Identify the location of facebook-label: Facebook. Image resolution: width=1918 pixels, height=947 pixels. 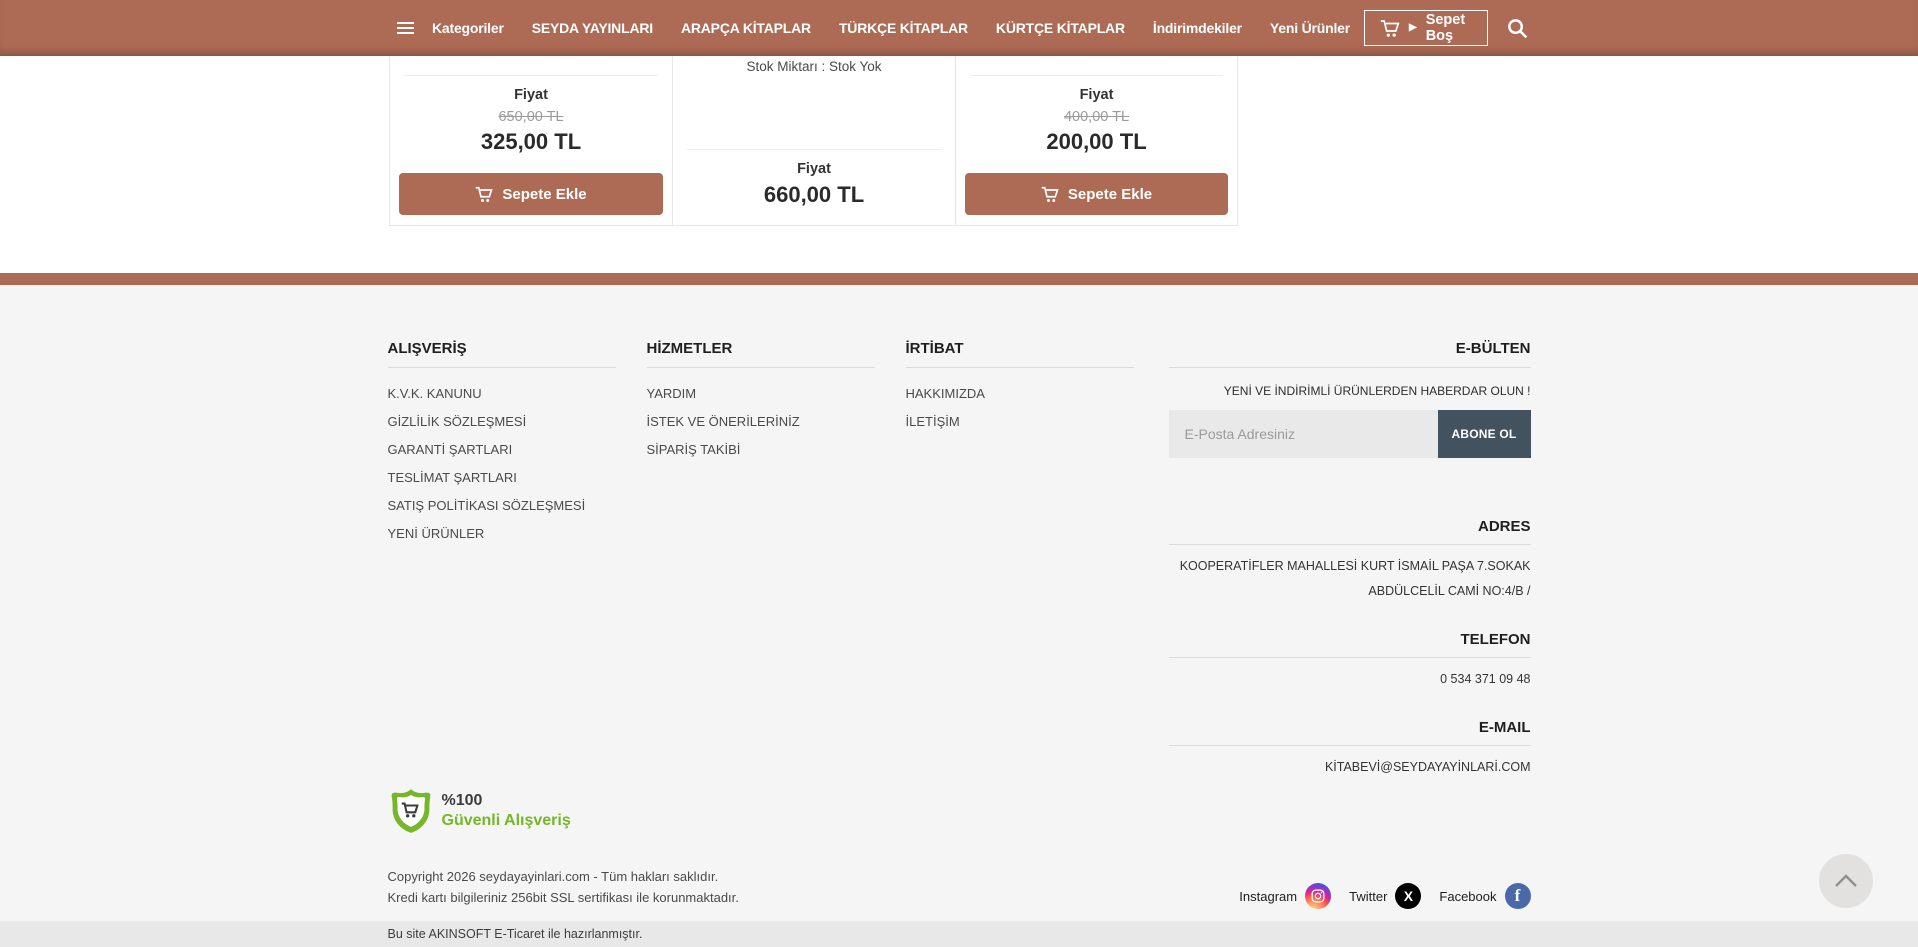
(1468, 896).